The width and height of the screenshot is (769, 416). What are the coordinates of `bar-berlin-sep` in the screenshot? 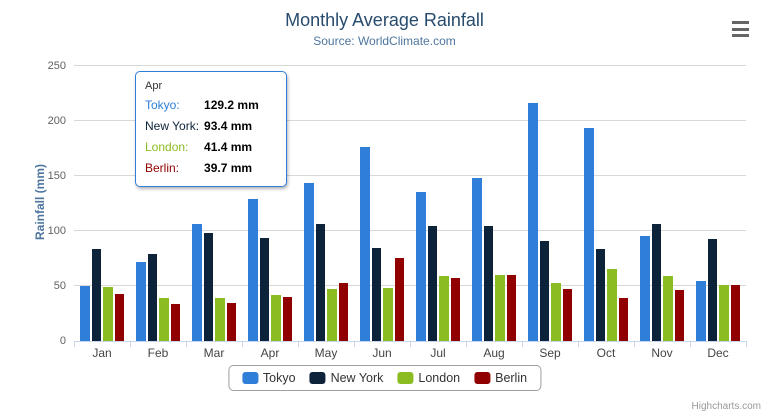 It's located at (567, 314).